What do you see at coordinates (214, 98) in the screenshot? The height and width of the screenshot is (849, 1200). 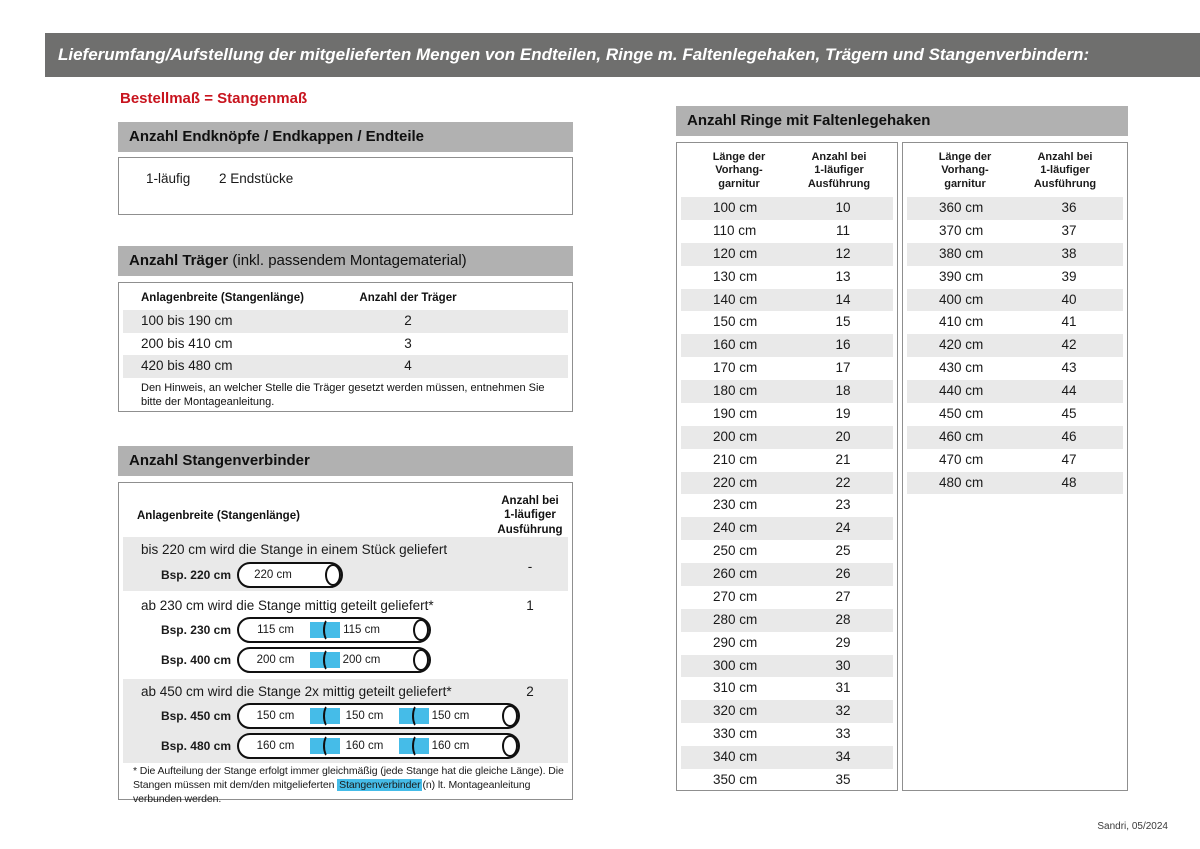 I see `order-measure-note: Bestellmaß = Stangenmaß` at bounding box center [214, 98].